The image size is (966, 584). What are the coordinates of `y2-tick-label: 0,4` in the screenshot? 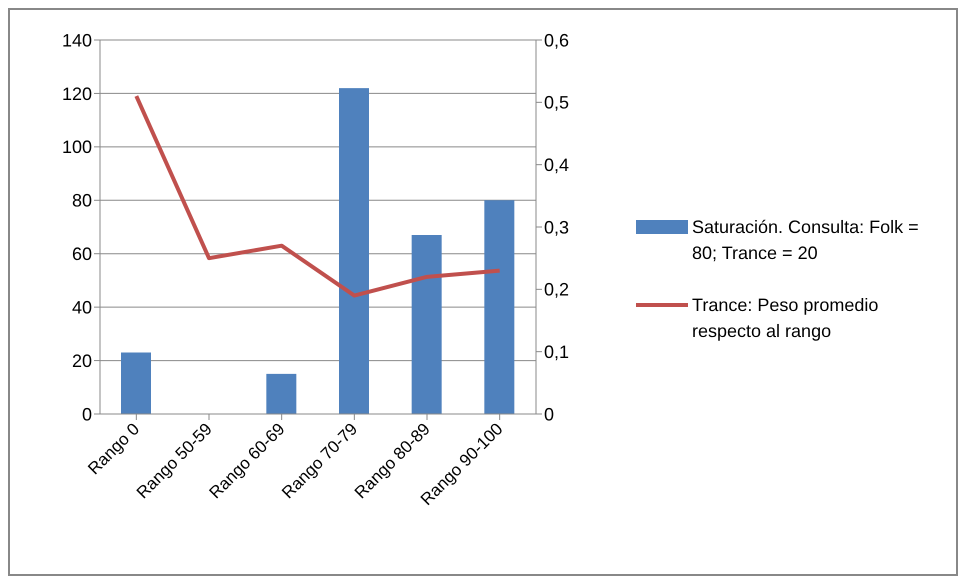 It's located at (557, 165).